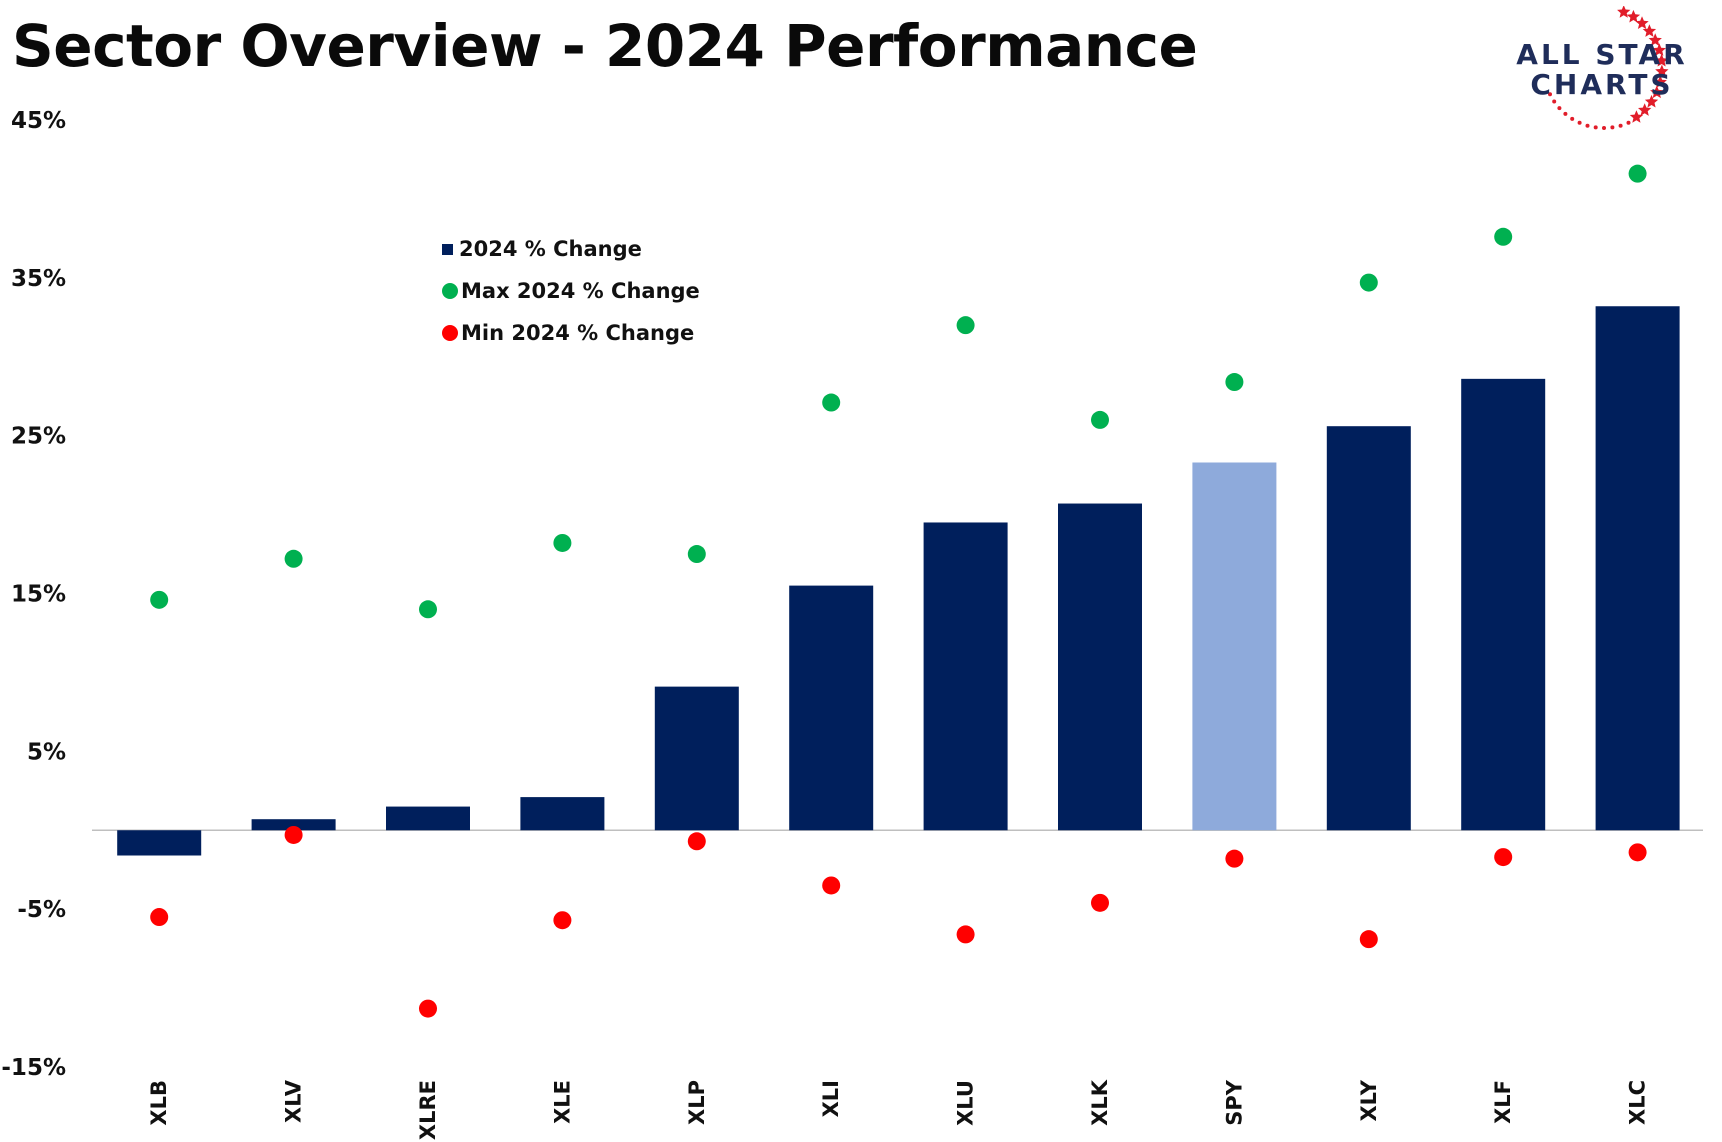  Describe the element at coordinates (578, 333) in the screenshot. I see `legend-label: Min 2024 % Change` at that location.